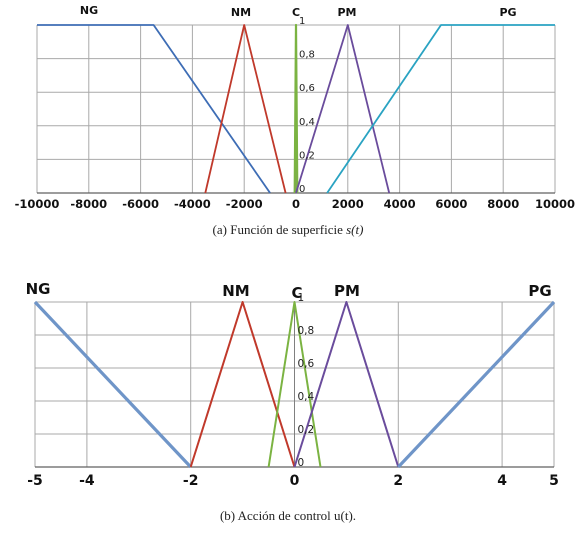 The height and width of the screenshot is (535, 576). Describe the element at coordinates (242, 384) in the screenshot. I see `chart2-series-nm` at that location.